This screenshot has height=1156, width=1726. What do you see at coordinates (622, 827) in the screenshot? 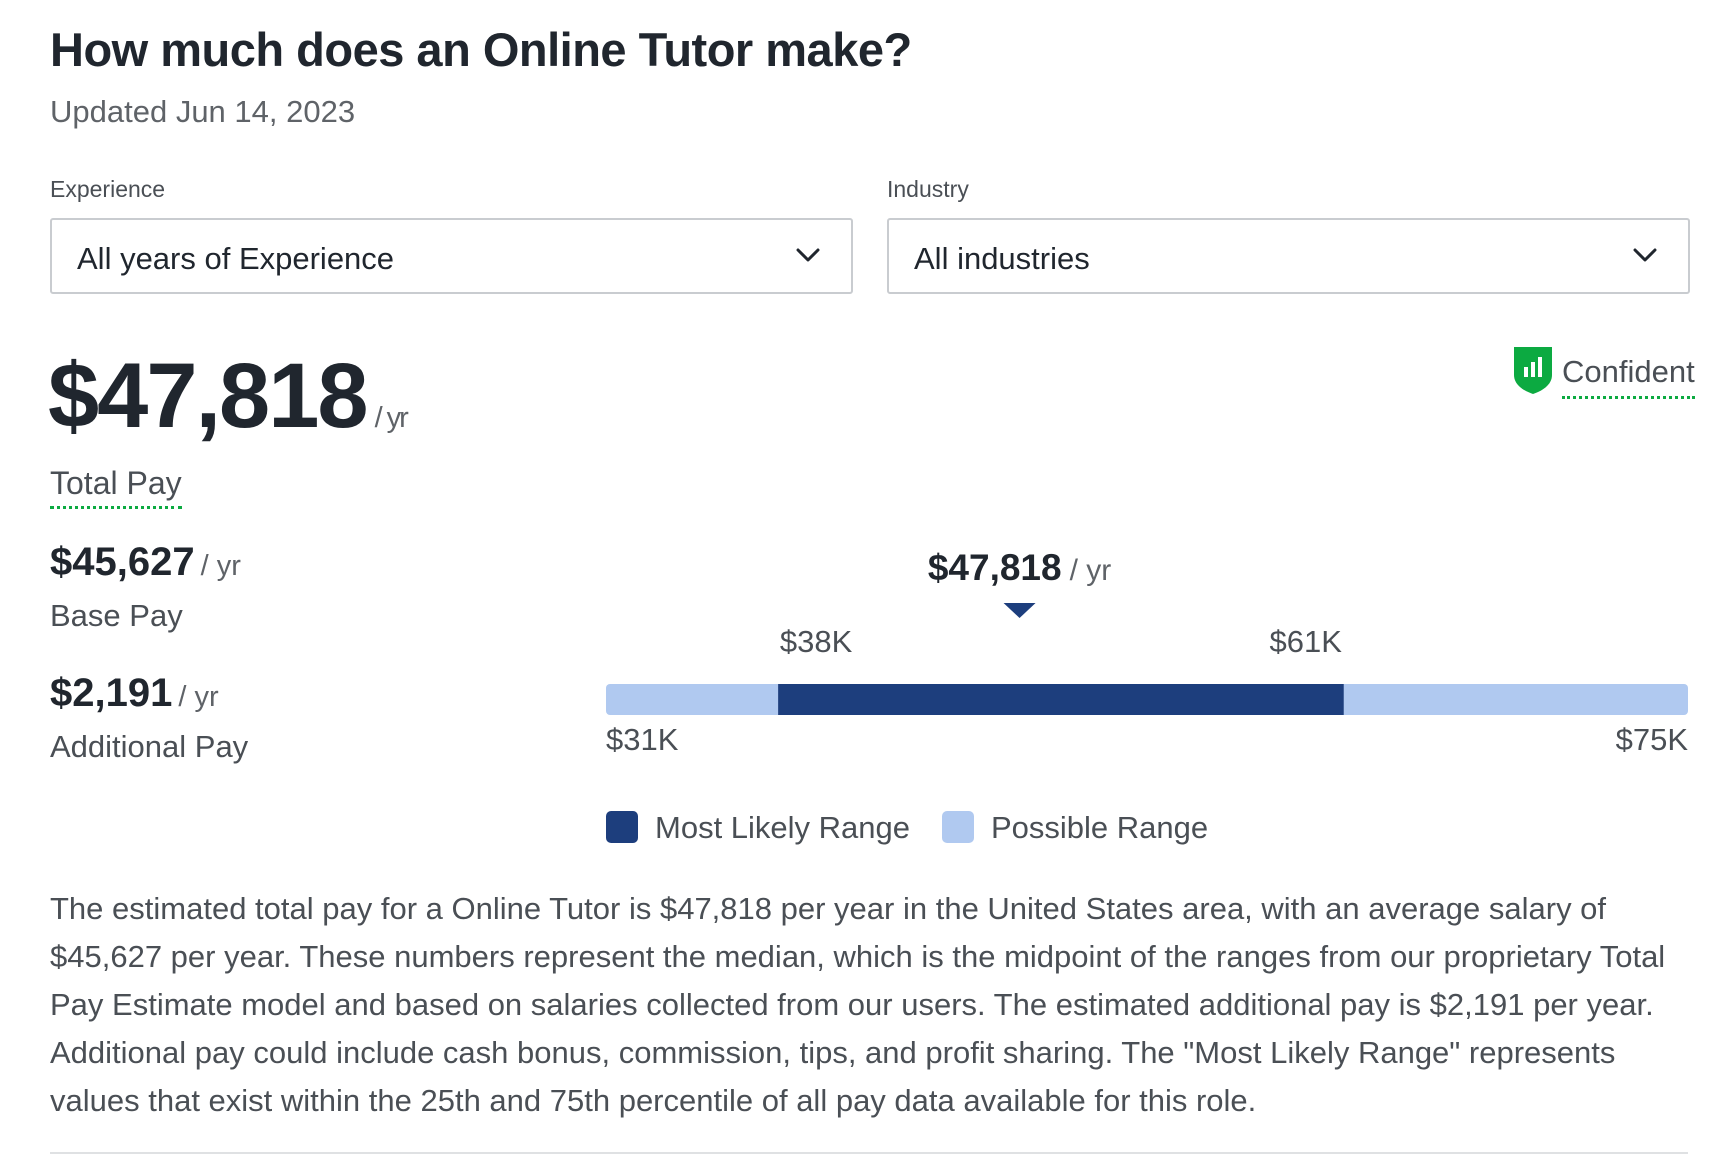
I see `legend-swatch-most-likely` at bounding box center [622, 827].